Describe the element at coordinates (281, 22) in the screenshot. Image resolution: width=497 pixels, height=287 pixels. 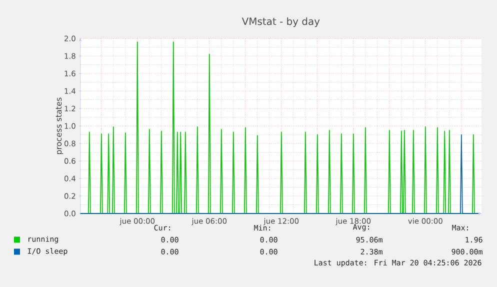
I see `chart-title: VMstat - by day` at that location.